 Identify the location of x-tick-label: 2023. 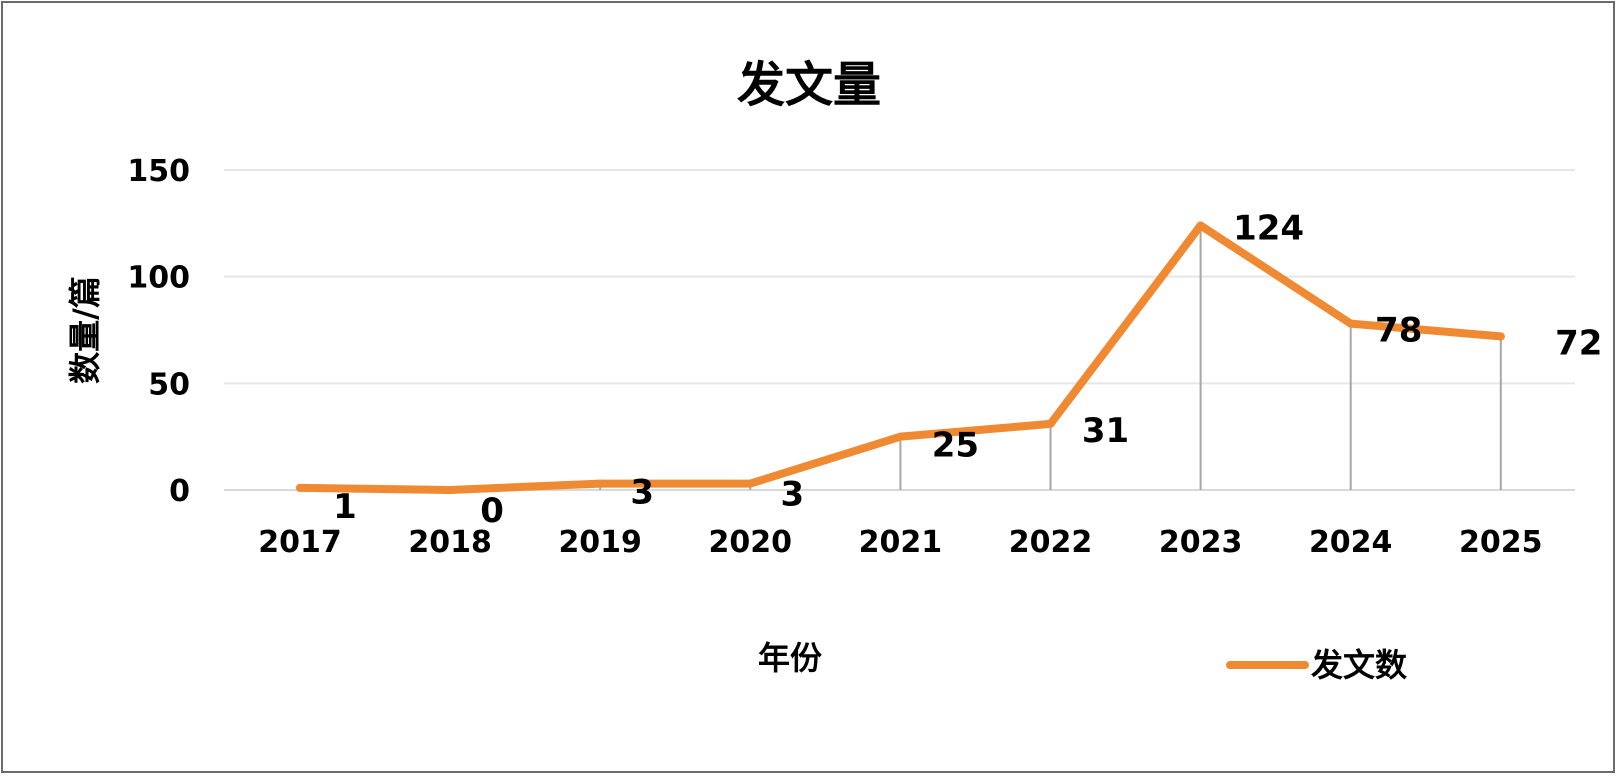
(1201, 542).